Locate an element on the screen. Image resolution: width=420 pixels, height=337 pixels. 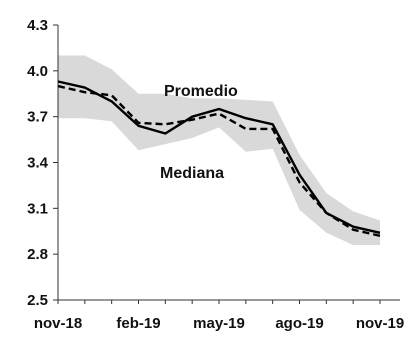
x-tick-label: may-19 is located at coordinates (219, 323).